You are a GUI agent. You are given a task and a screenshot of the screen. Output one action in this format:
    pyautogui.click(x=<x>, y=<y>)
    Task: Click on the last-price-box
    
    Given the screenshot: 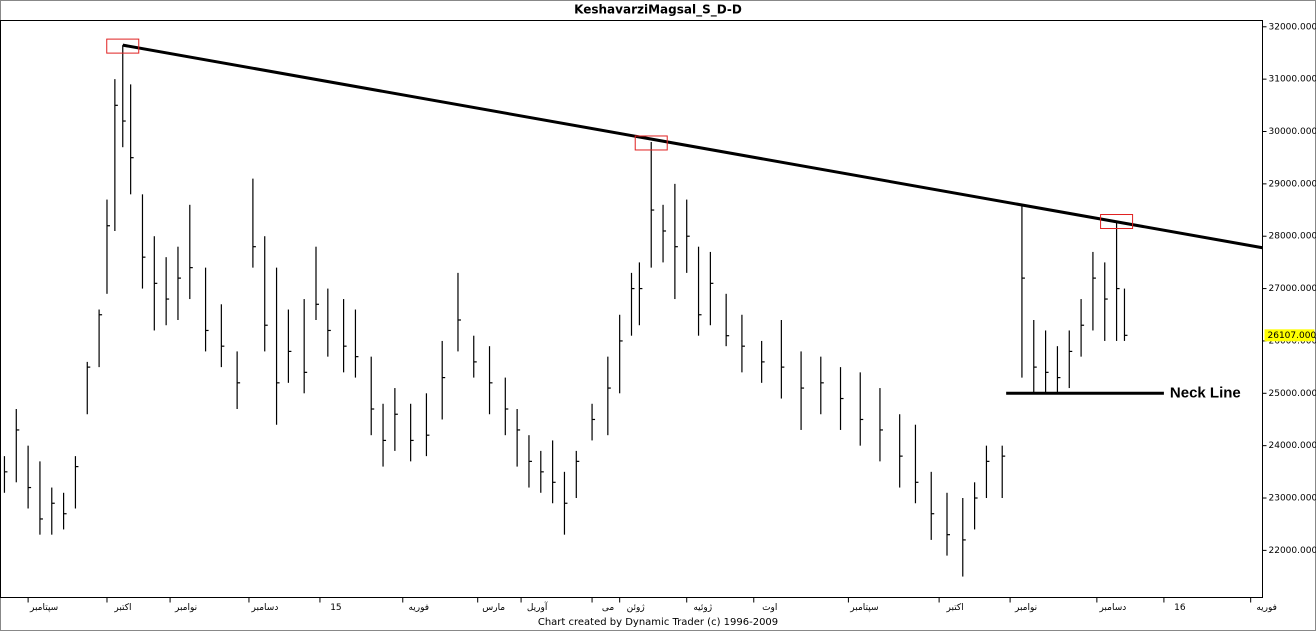 What is the action you would take?
    pyautogui.click(x=1289, y=335)
    